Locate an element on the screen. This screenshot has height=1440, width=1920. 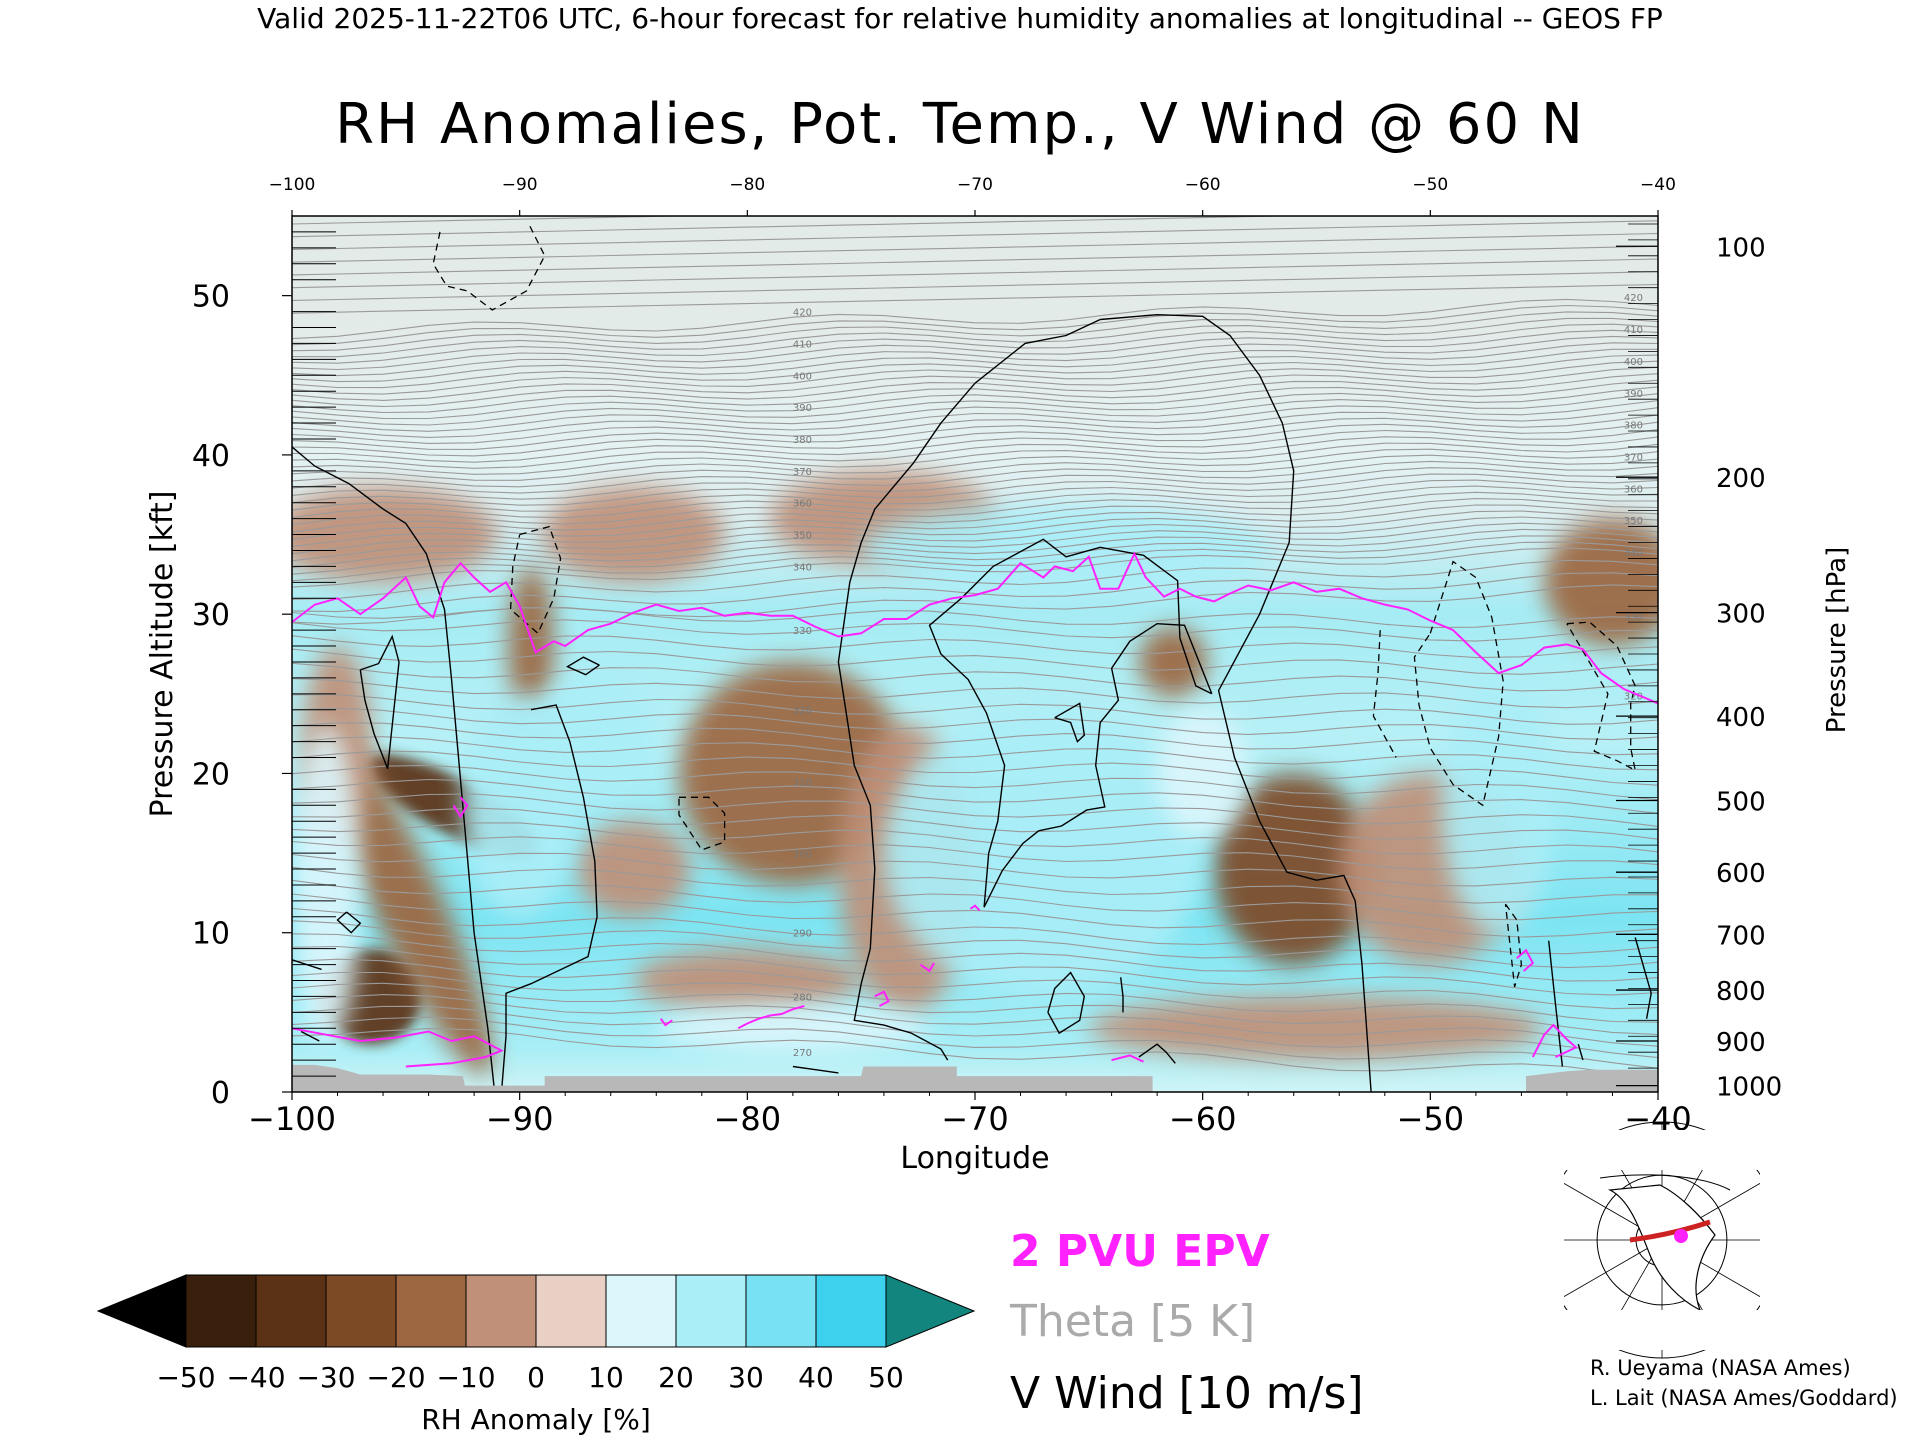
rh-region-moist is located at coordinates (588, 741).